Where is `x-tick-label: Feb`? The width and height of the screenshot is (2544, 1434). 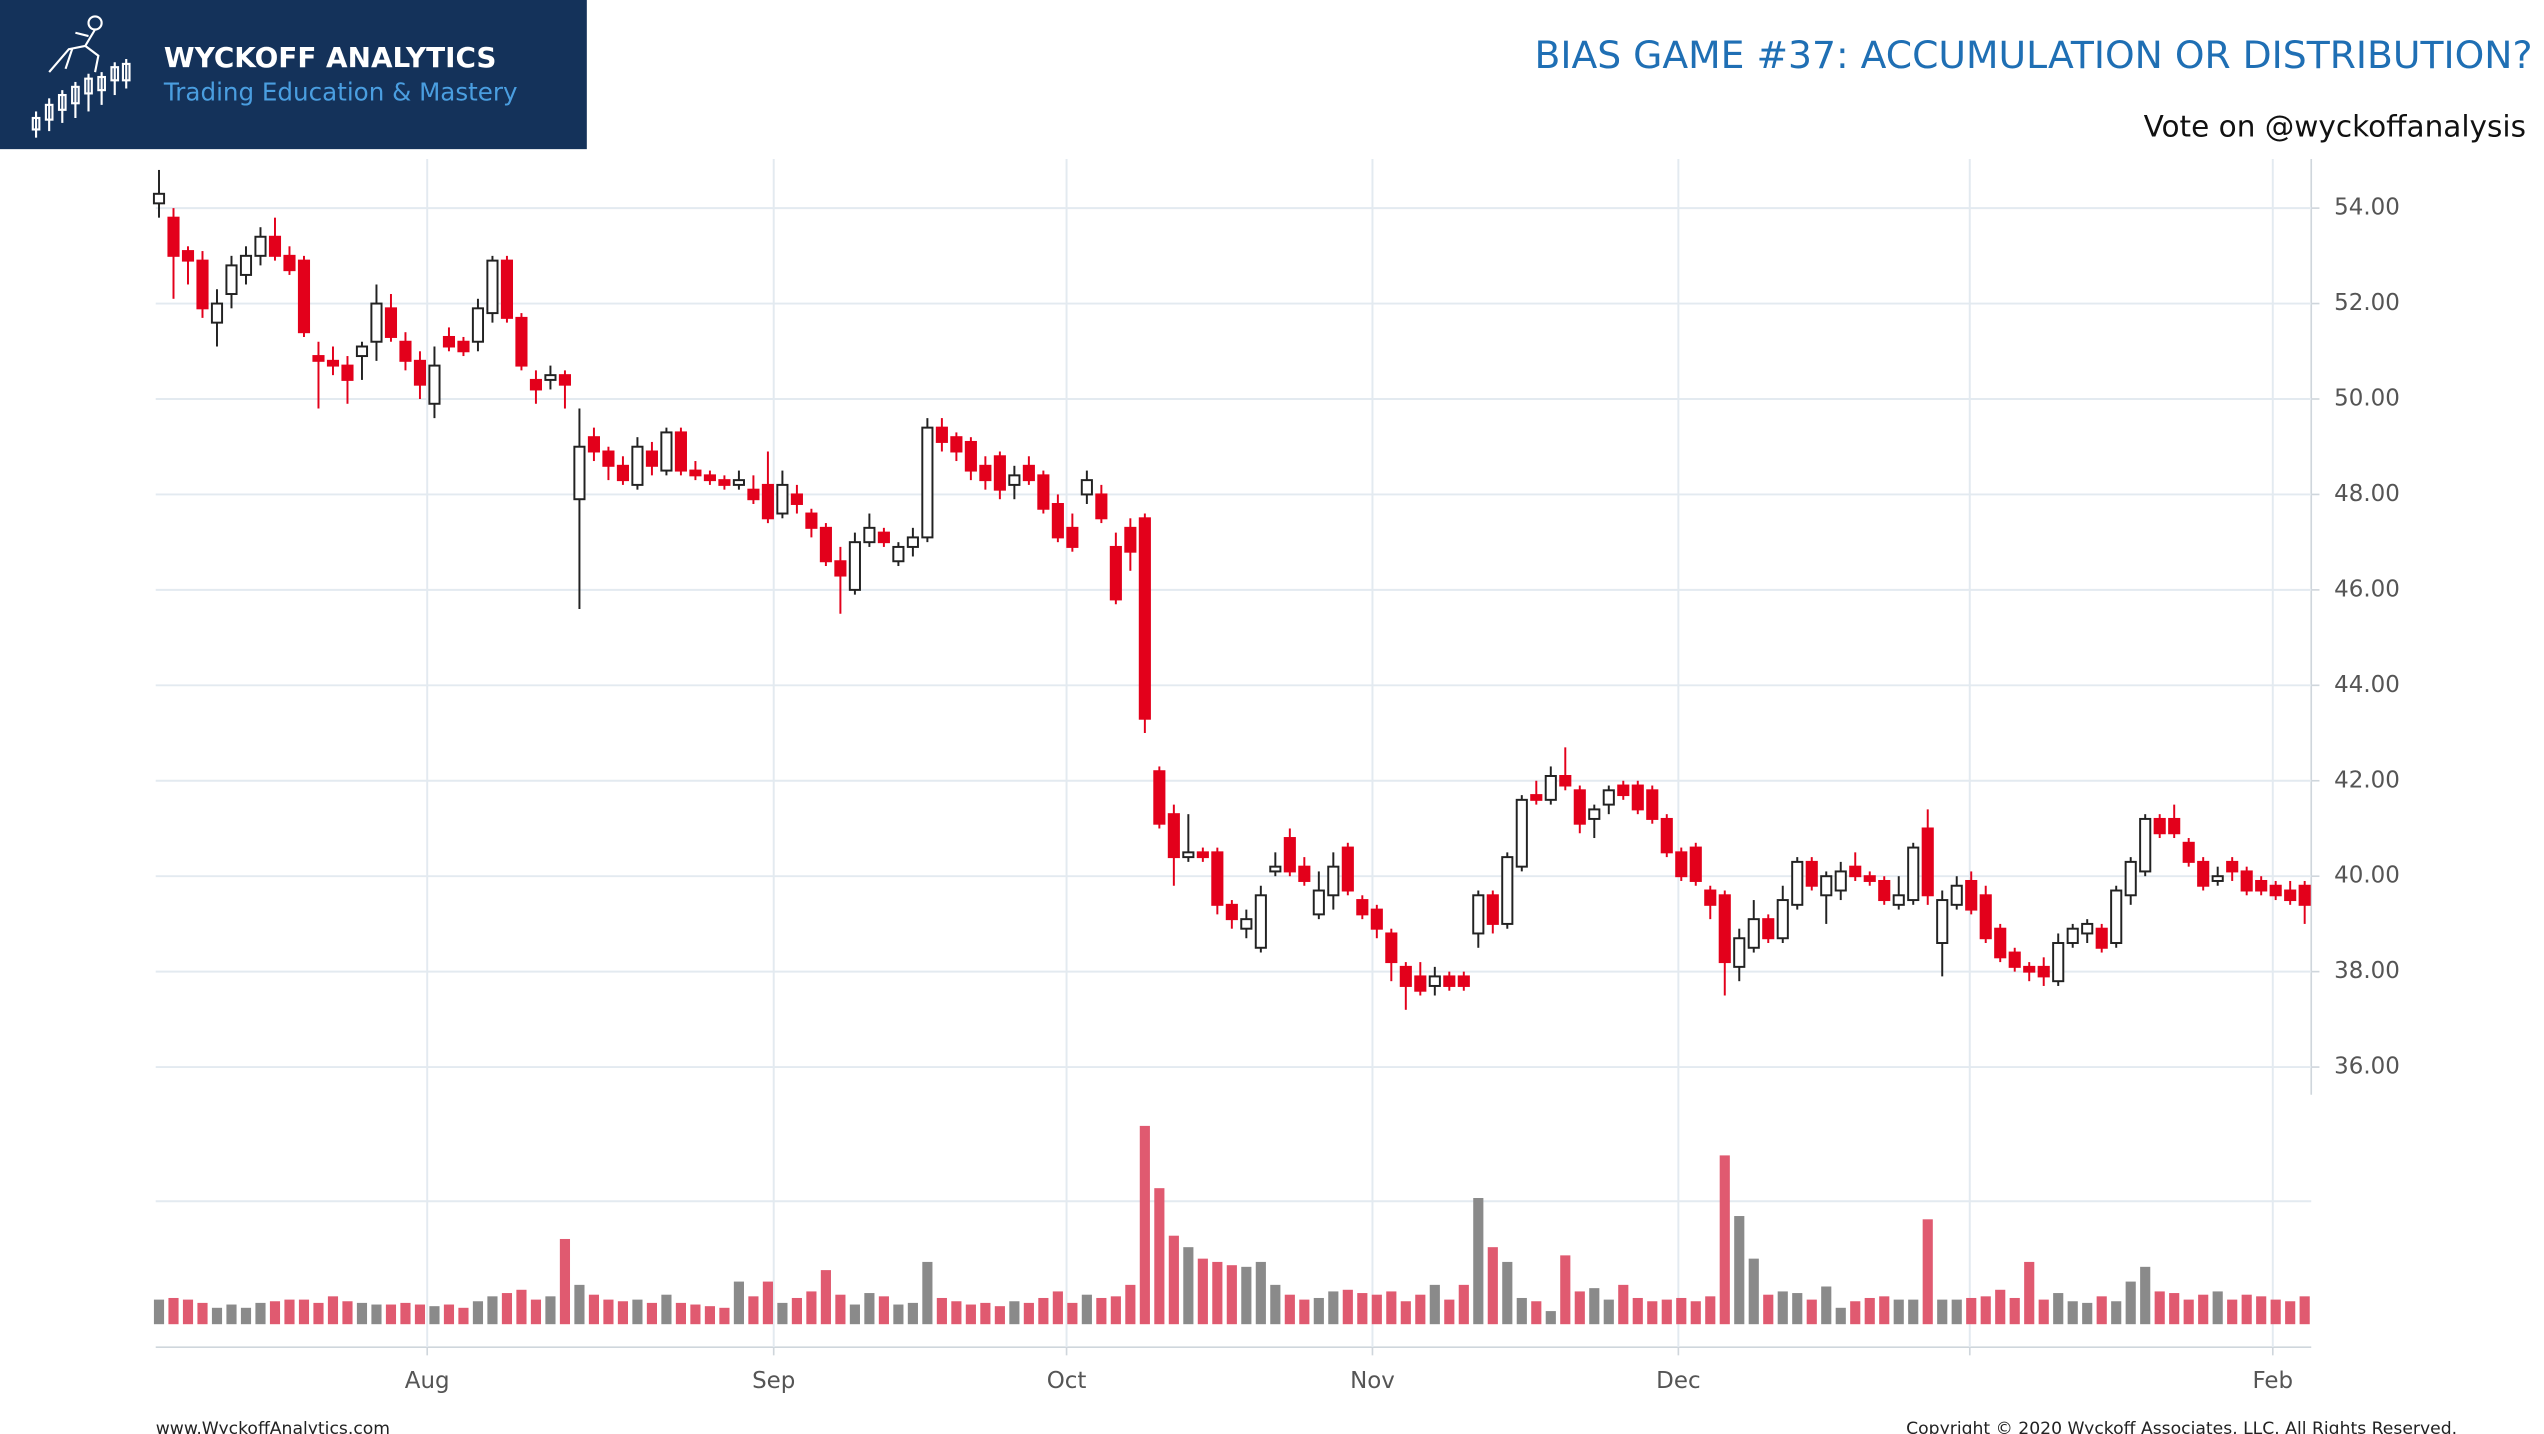 x-tick-label: Feb is located at coordinates (2272, 1381).